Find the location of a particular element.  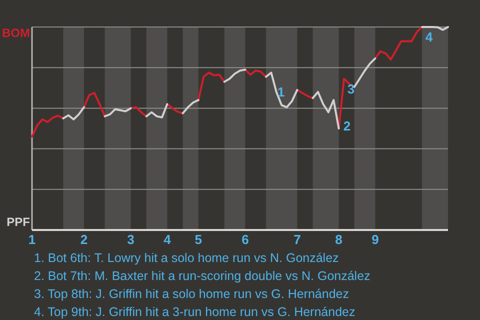

x-tick-label: 7 is located at coordinates (297, 239).